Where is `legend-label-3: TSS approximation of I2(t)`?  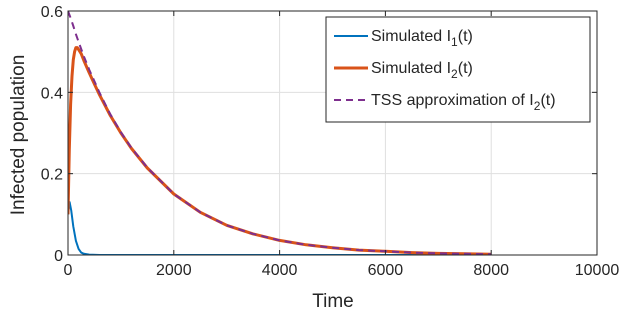
legend-label-3: TSS approximation of I2(t) is located at coordinates (463, 102).